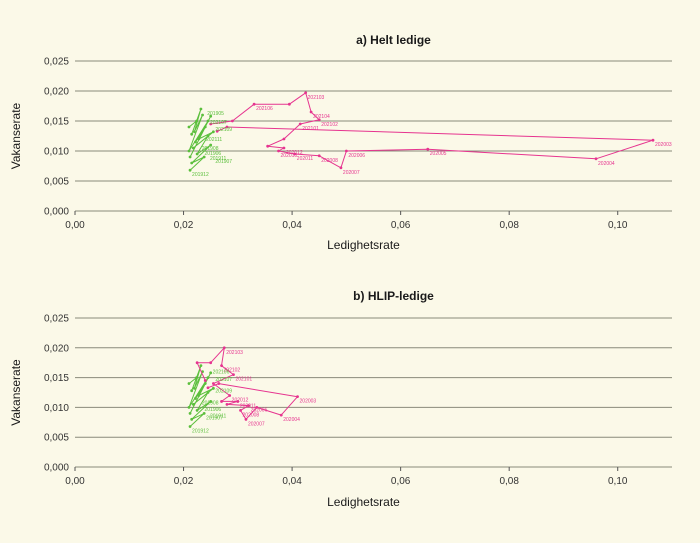 This screenshot has width=700, height=543. I want to click on chart0-xtick-label-3: 0,06, so click(401, 225).